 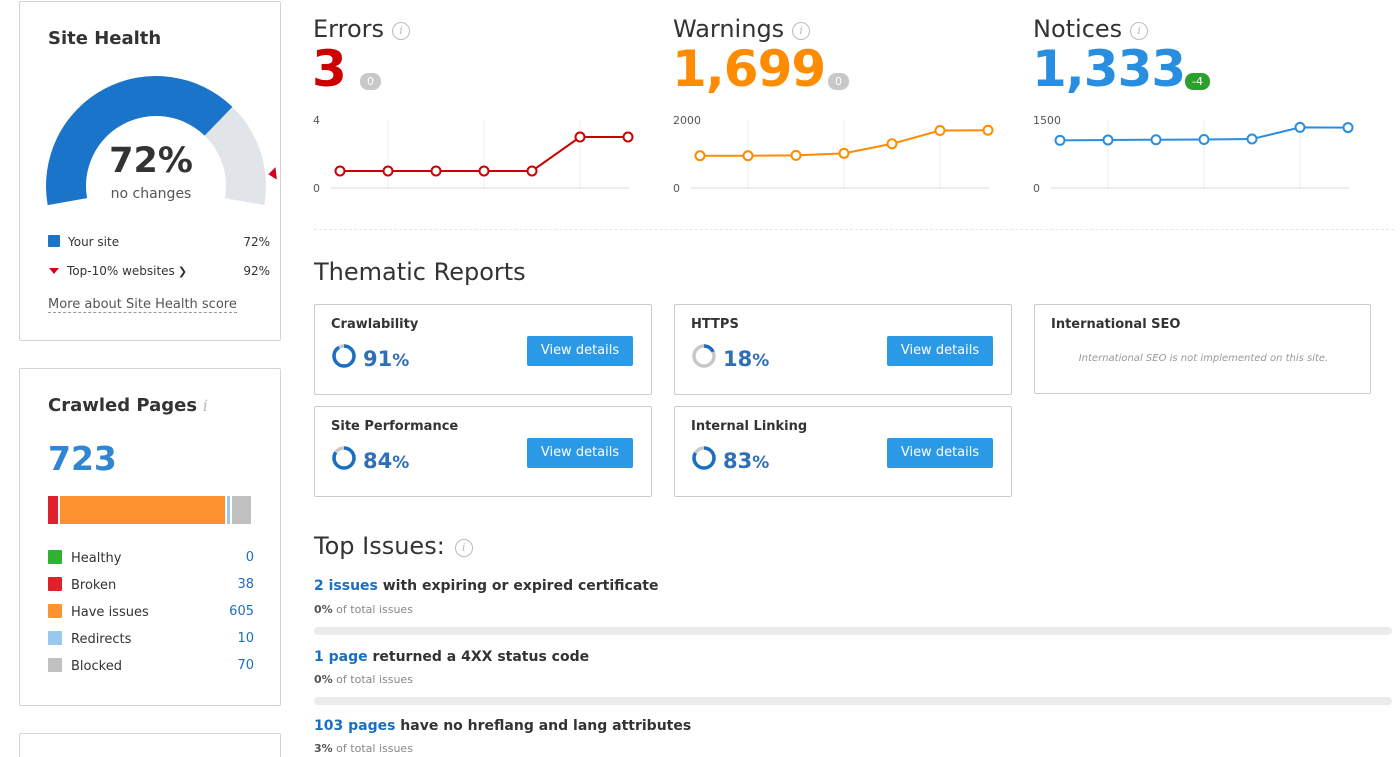 What do you see at coordinates (143, 510) in the screenshot?
I see `stack-segment-have-issues` at bounding box center [143, 510].